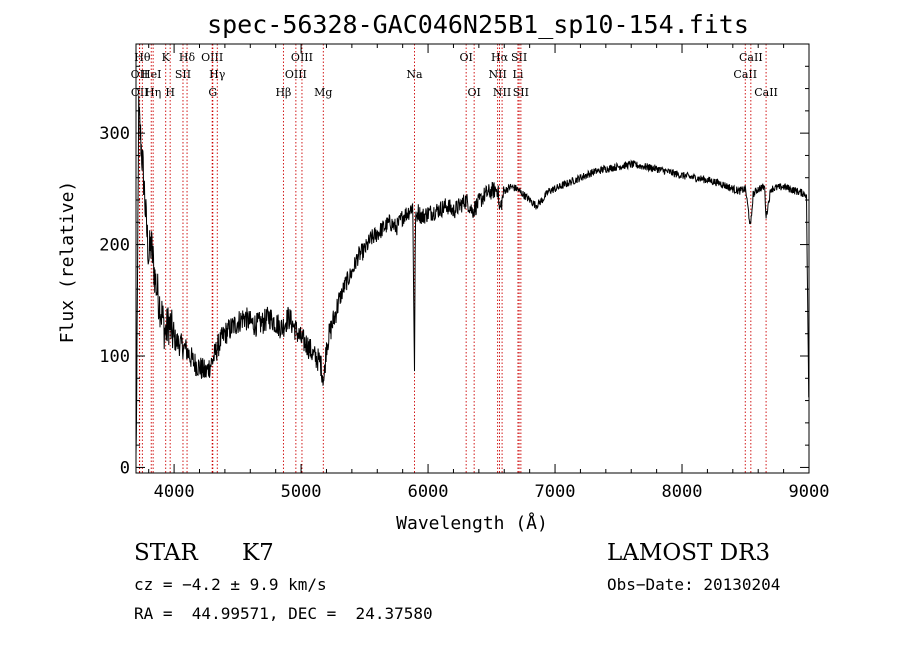  What do you see at coordinates (67, 262) in the screenshot?
I see `y-axis-label: Flux (relative)` at bounding box center [67, 262].